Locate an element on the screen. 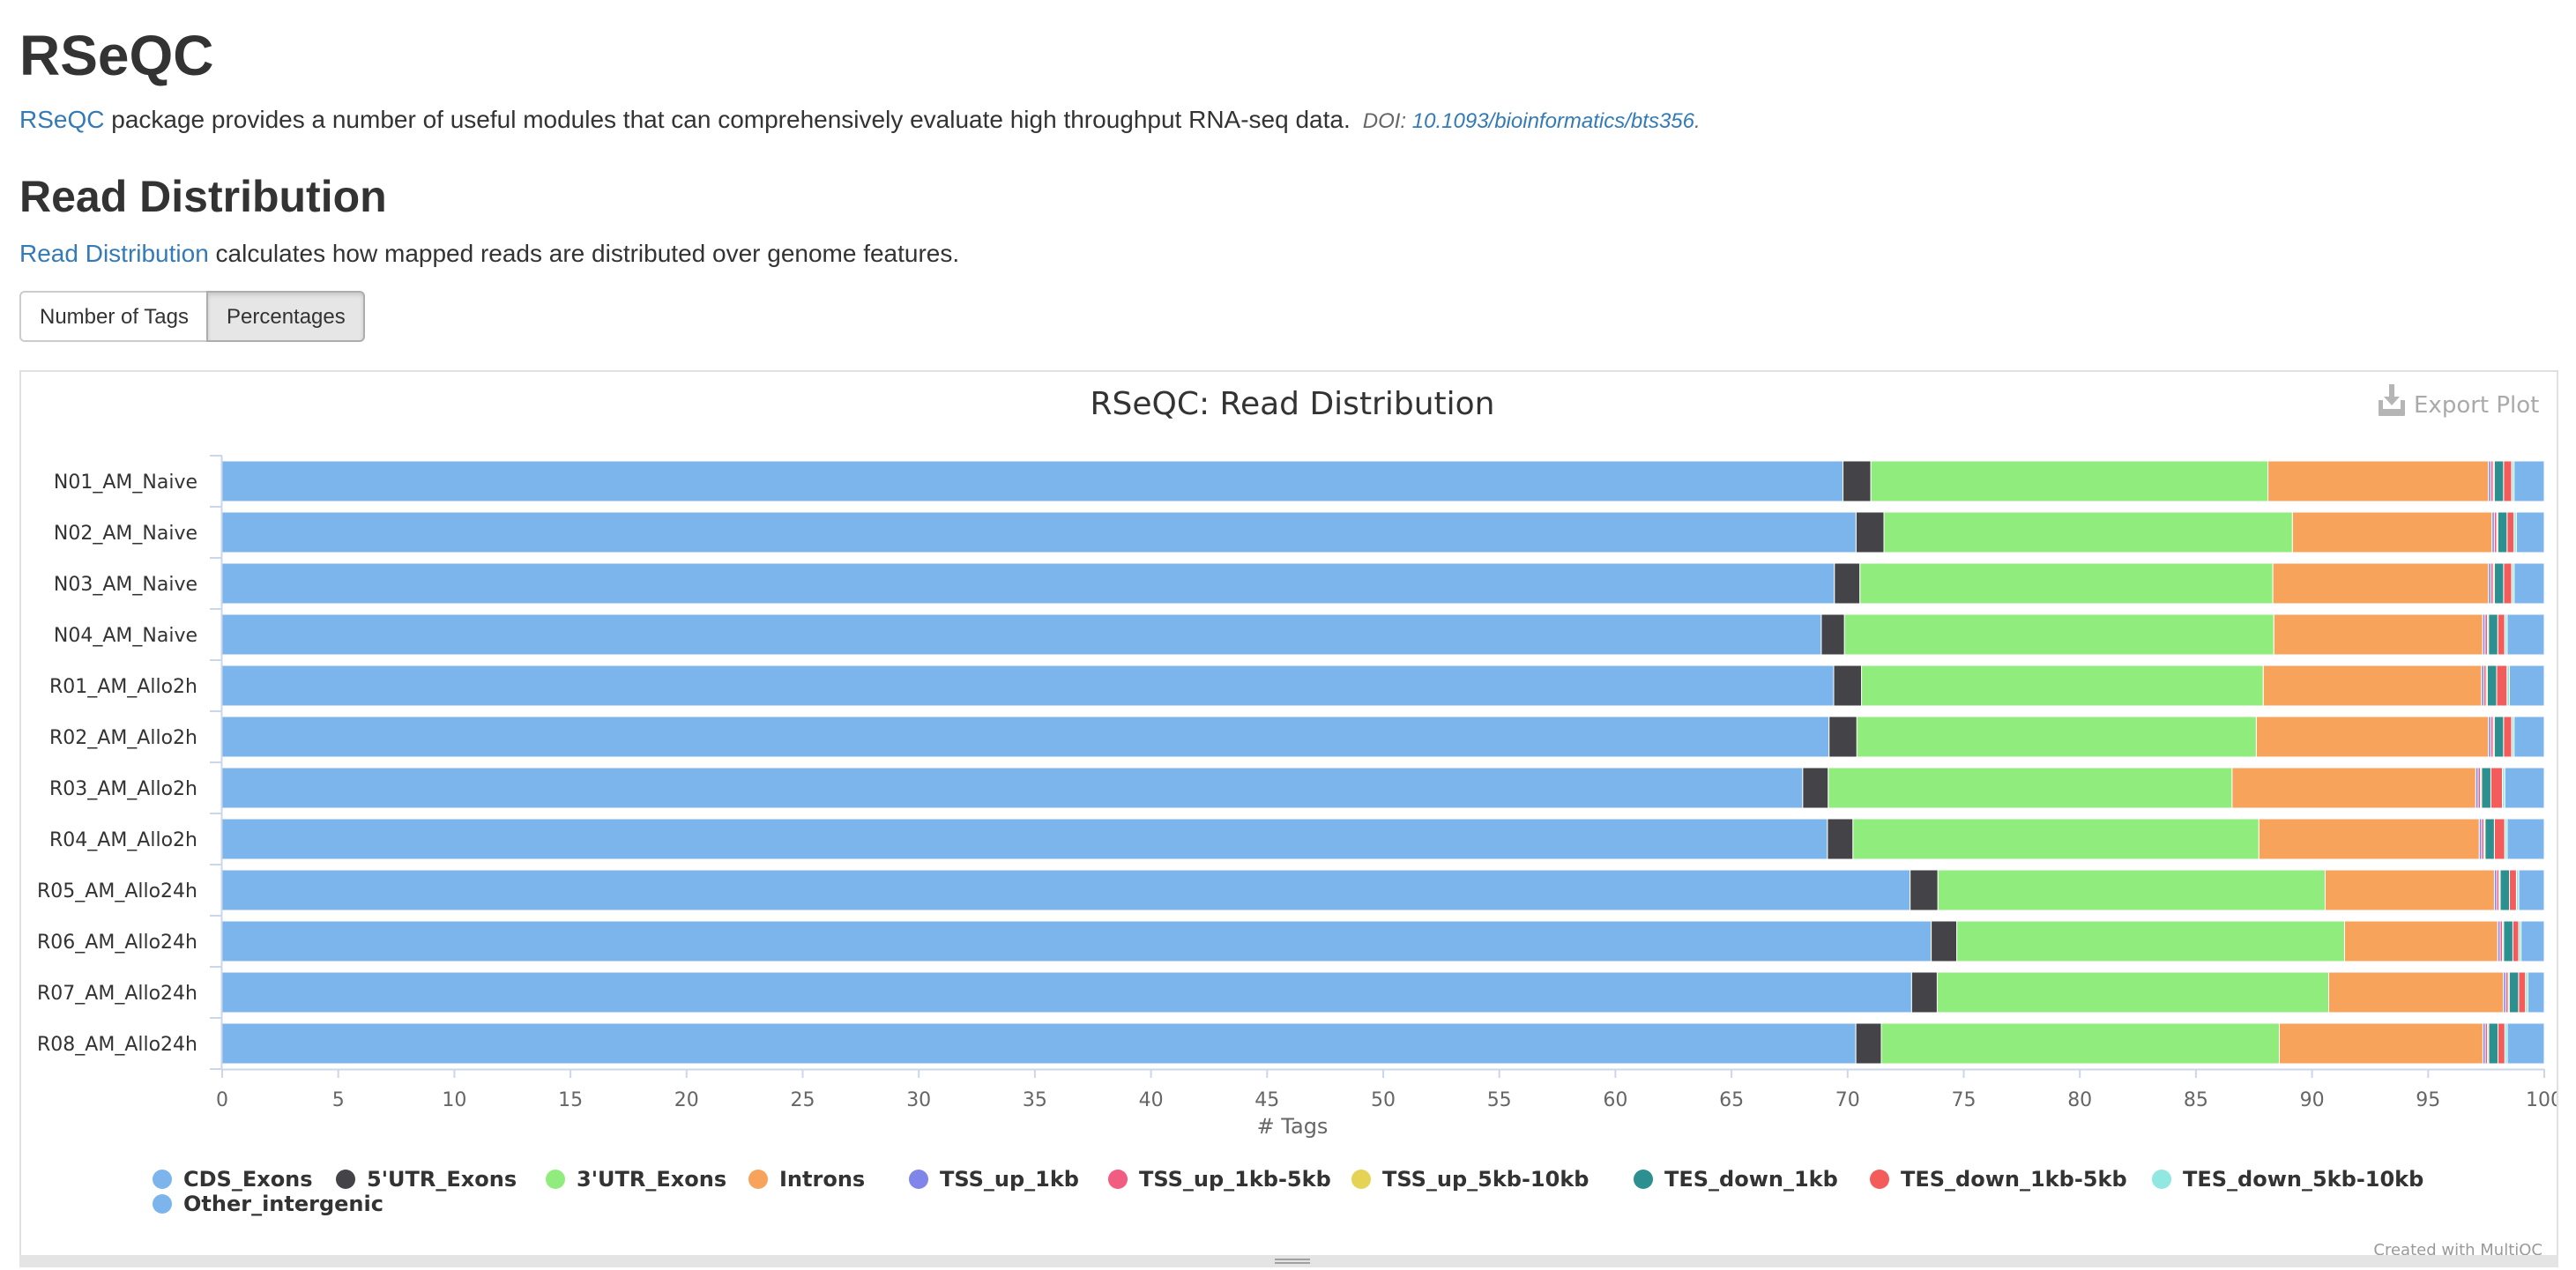 The width and height of the screenshot is (2576, 1270). export-plot-button: Export Plot is located at coordinates (2459, 401).